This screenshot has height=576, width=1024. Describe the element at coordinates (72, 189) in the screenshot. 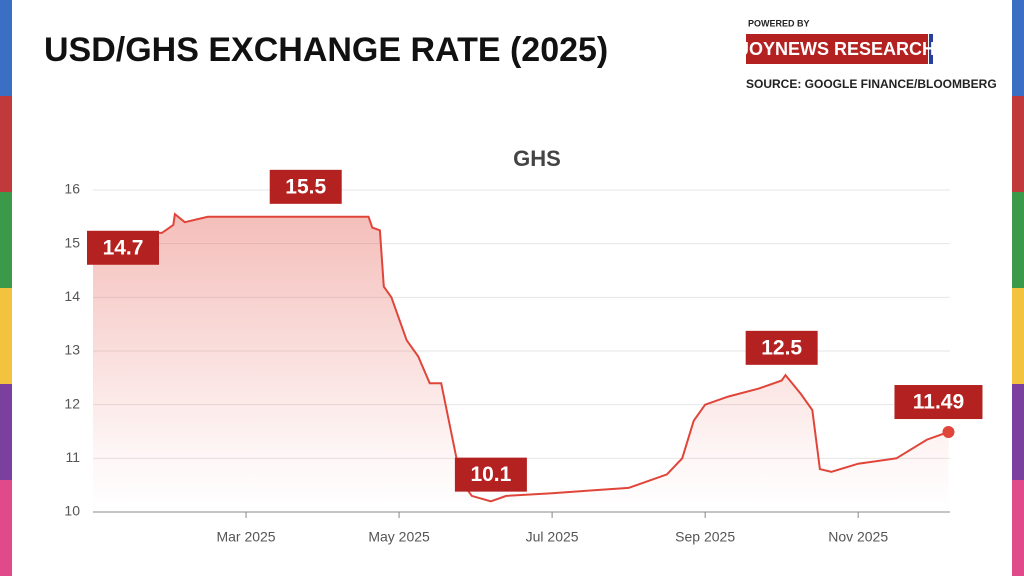

I see `y-tick-label: 16` at that location.